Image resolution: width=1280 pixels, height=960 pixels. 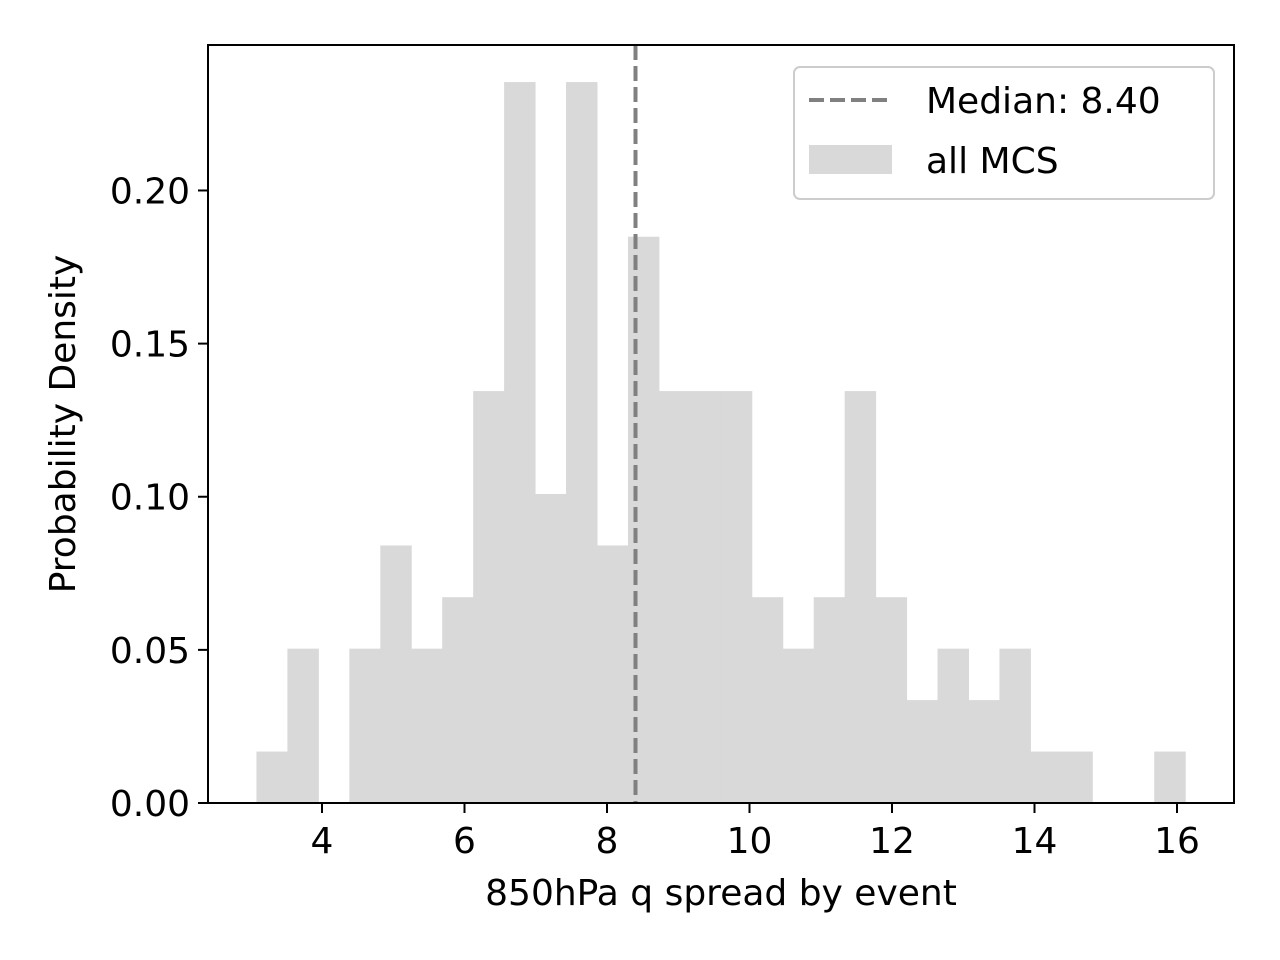 What do you see at coordinates (150, 804) in the screenshot?
I see `y-tick-label: 0.00` at bounding box center [150, 804].